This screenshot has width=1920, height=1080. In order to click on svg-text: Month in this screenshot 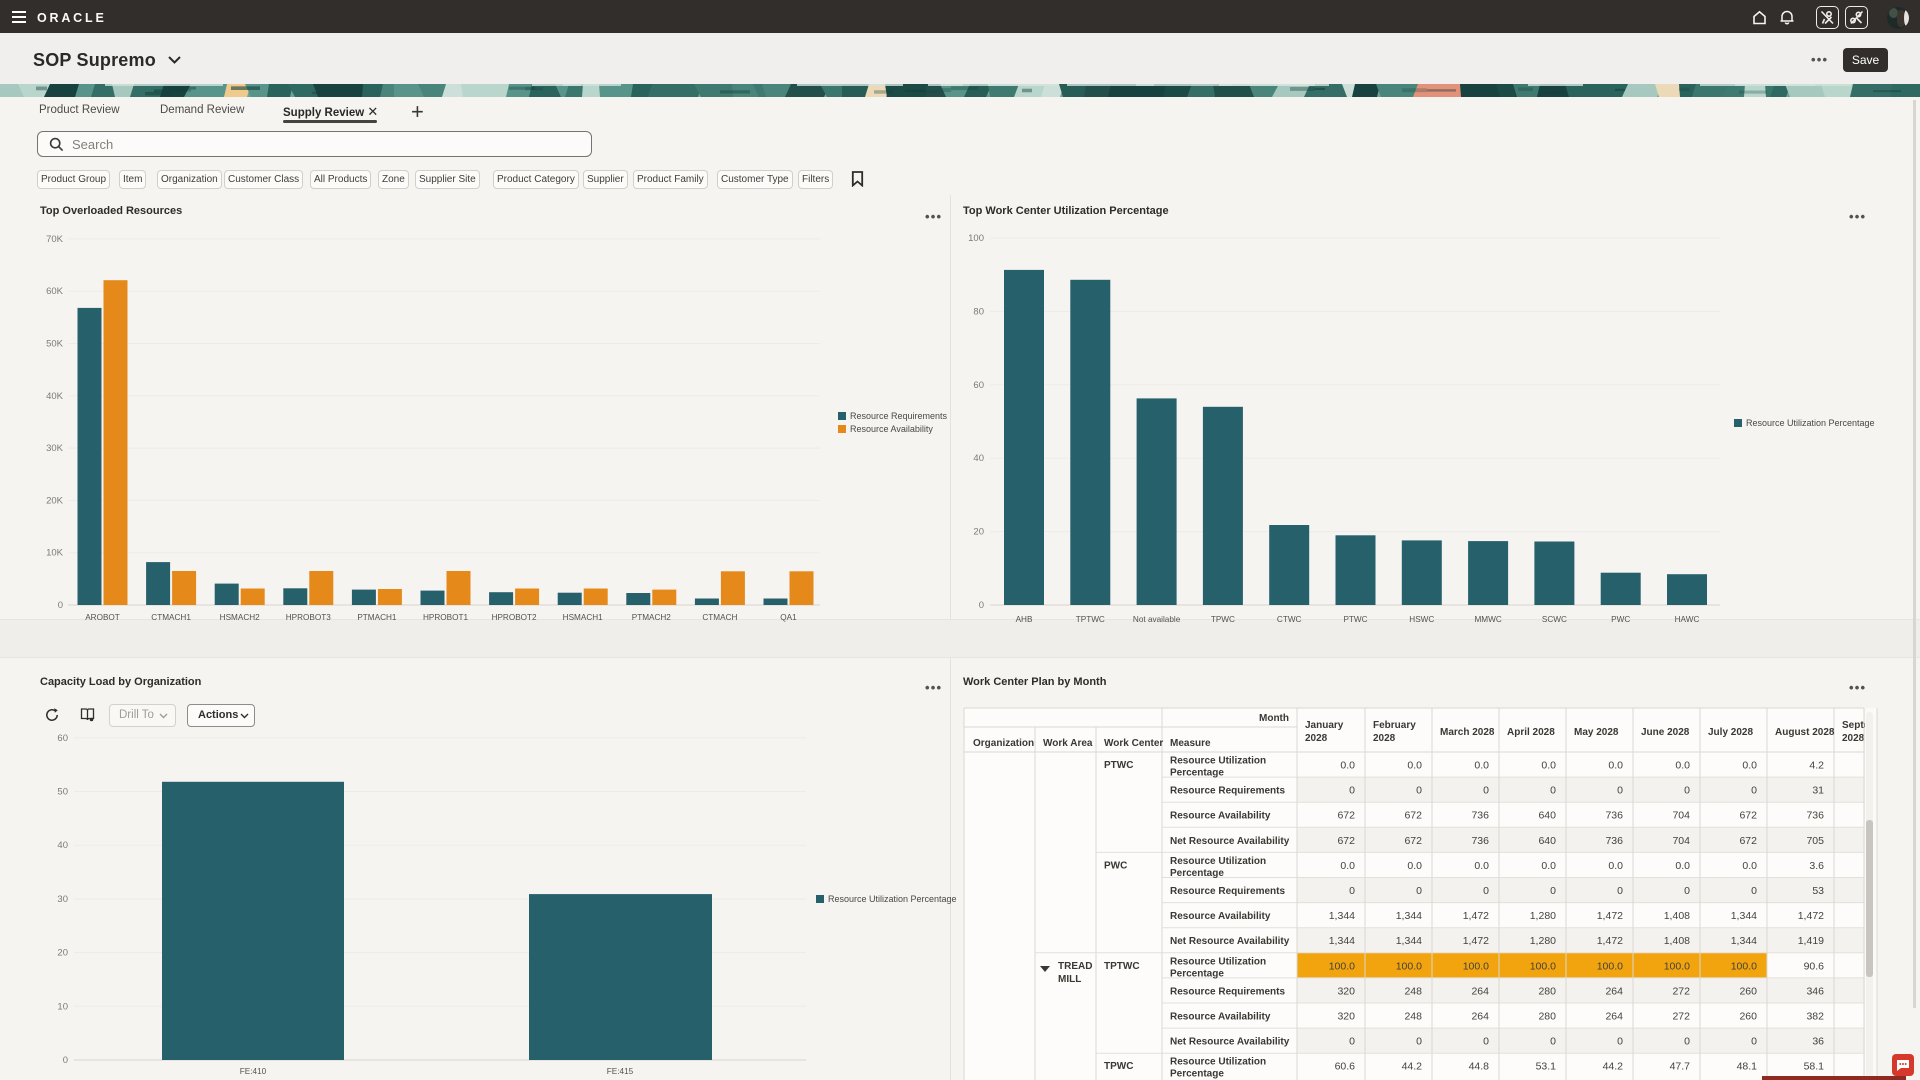, I will do `click(1274, 718)`.